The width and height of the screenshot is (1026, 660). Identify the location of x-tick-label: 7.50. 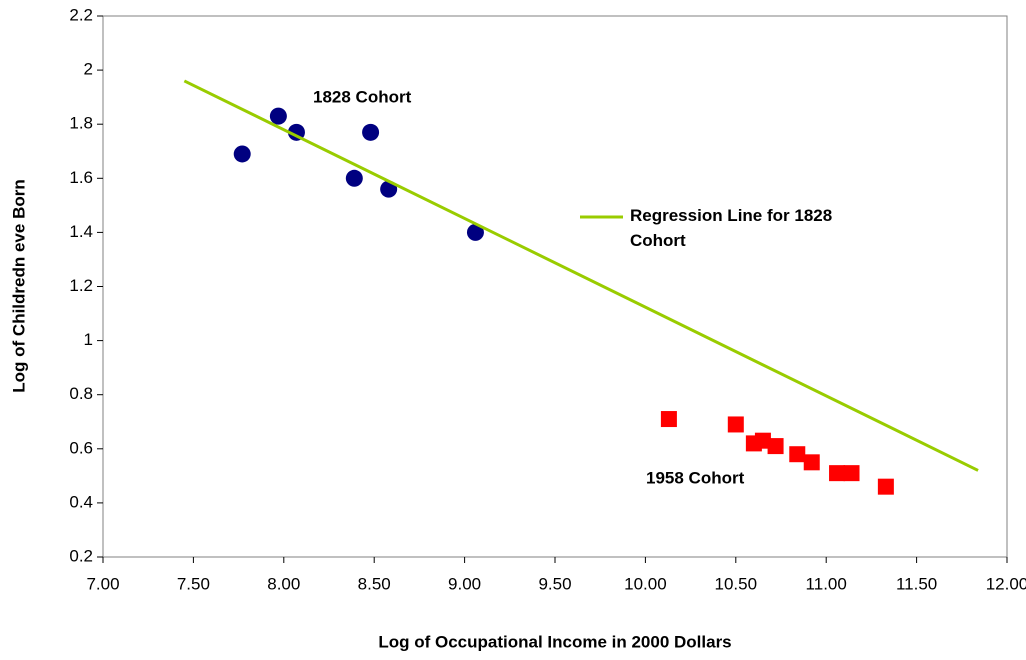
(193, 583).